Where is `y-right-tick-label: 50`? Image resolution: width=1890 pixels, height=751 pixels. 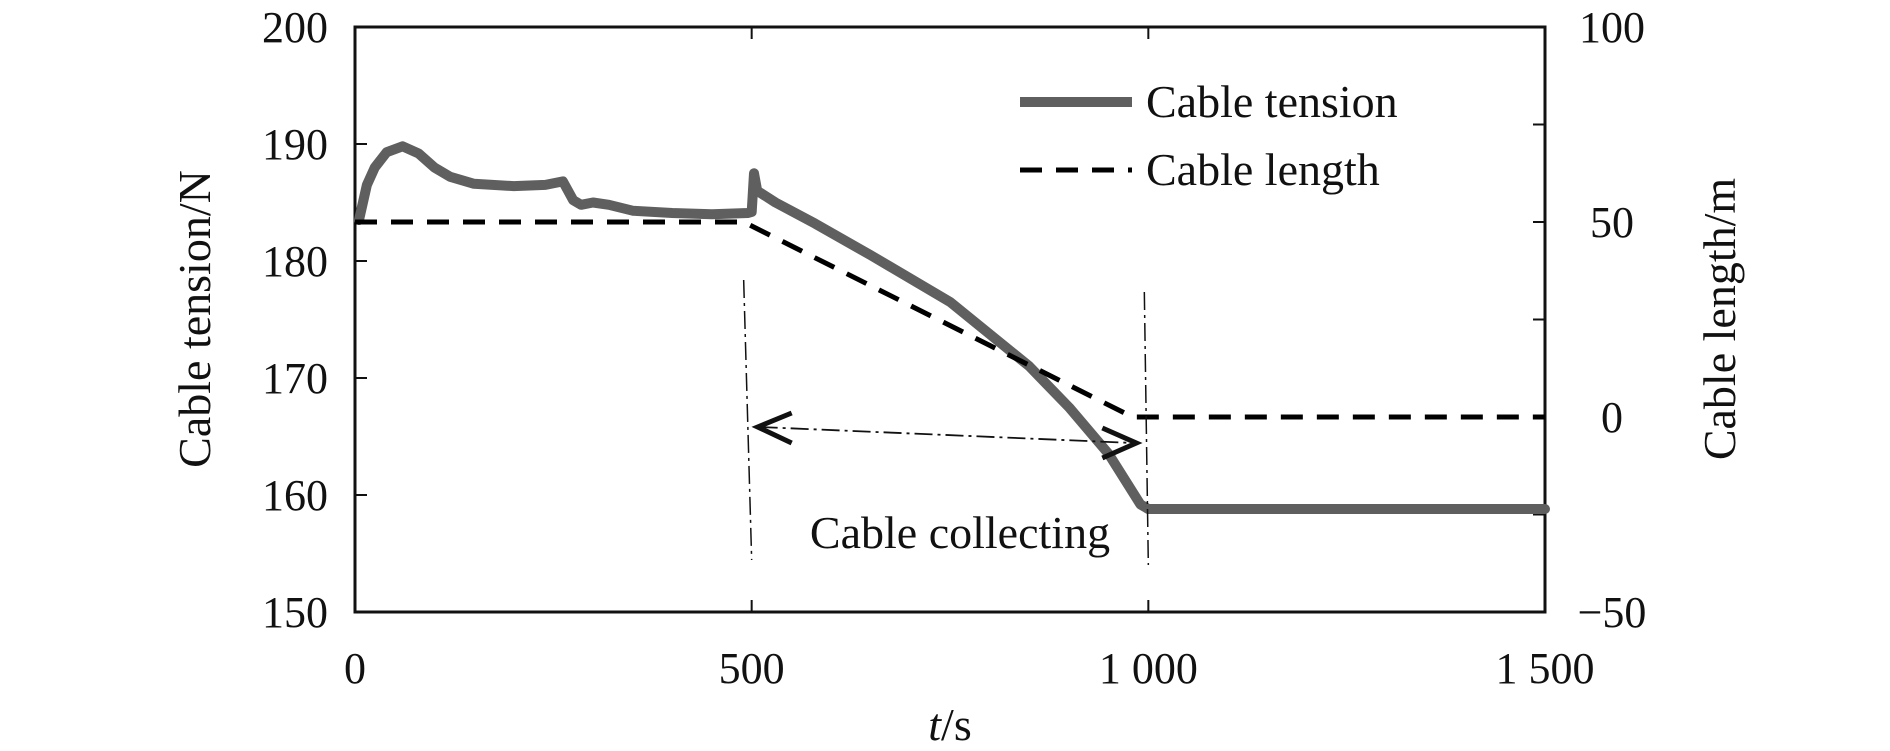 y-right-tick-label: 50 is located at coordinates (1612, 222).